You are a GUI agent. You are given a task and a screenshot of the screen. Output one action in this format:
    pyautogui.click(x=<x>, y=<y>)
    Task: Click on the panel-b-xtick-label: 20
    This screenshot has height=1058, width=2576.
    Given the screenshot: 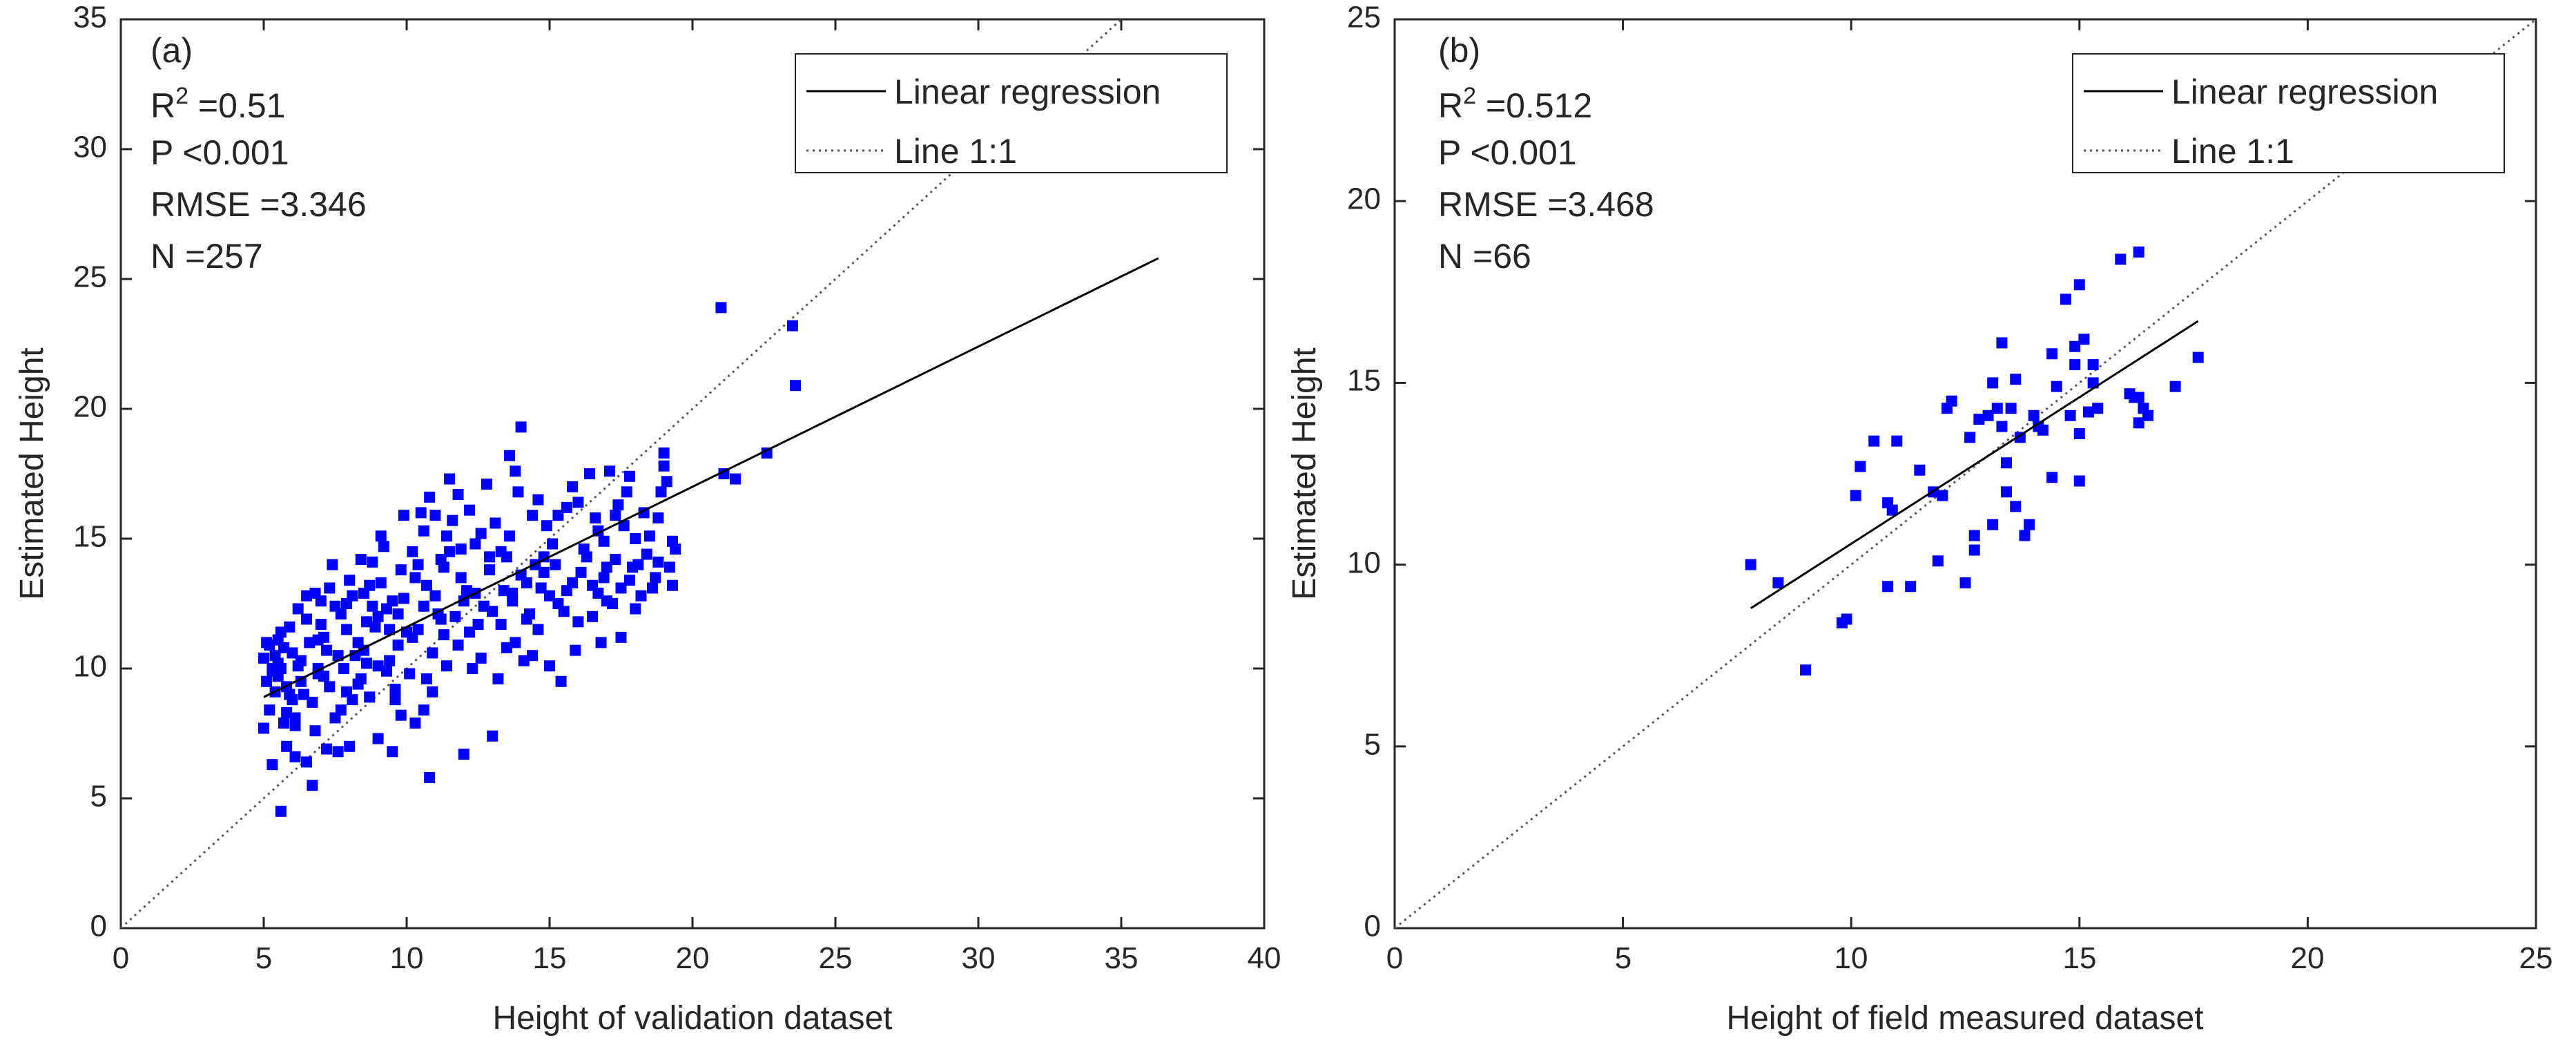 What is the action you would take?
    pyautogui.click(x=2308, y=958)
    